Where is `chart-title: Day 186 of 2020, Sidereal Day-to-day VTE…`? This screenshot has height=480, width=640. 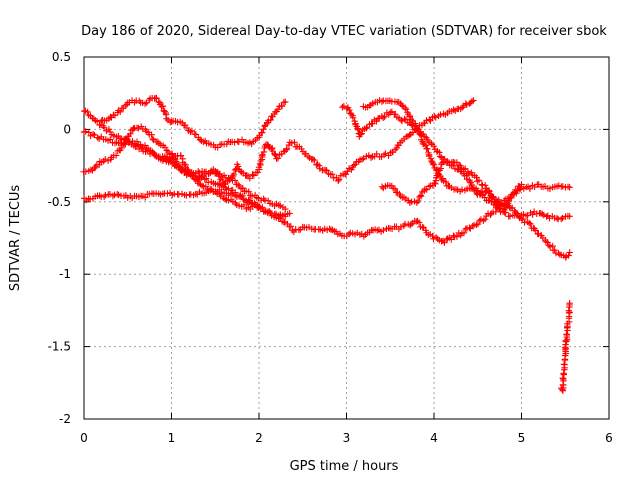
chart-title: Day 186 of 2020, Sidereal Day-to-day VTE… is located at coordinates (344, 31).